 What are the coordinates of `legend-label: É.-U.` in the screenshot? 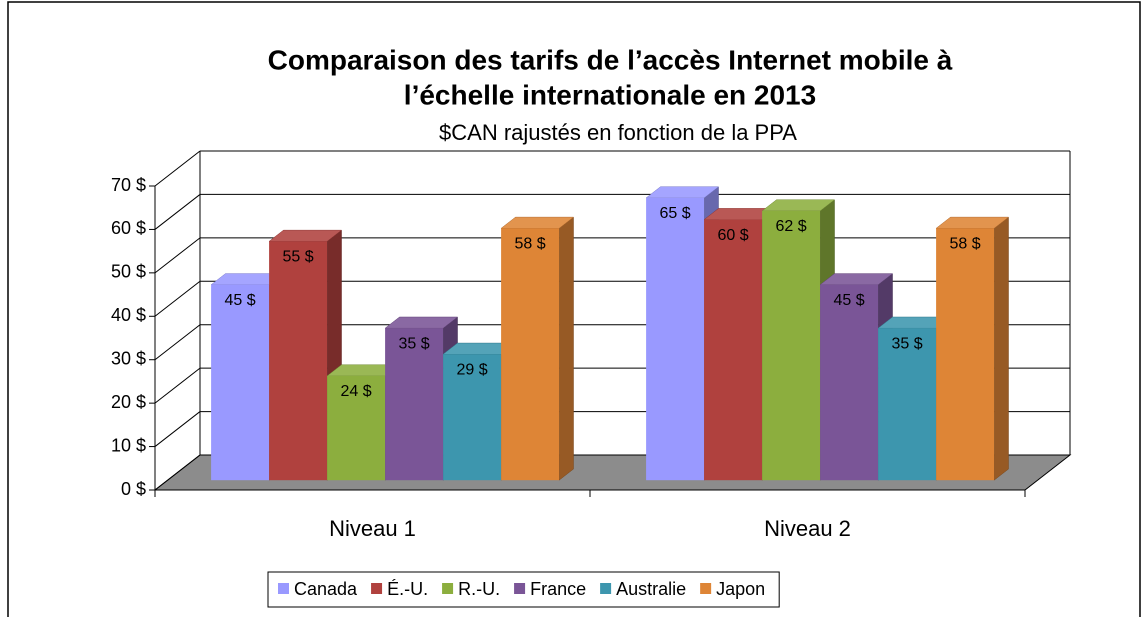 It's located at (407, 589).